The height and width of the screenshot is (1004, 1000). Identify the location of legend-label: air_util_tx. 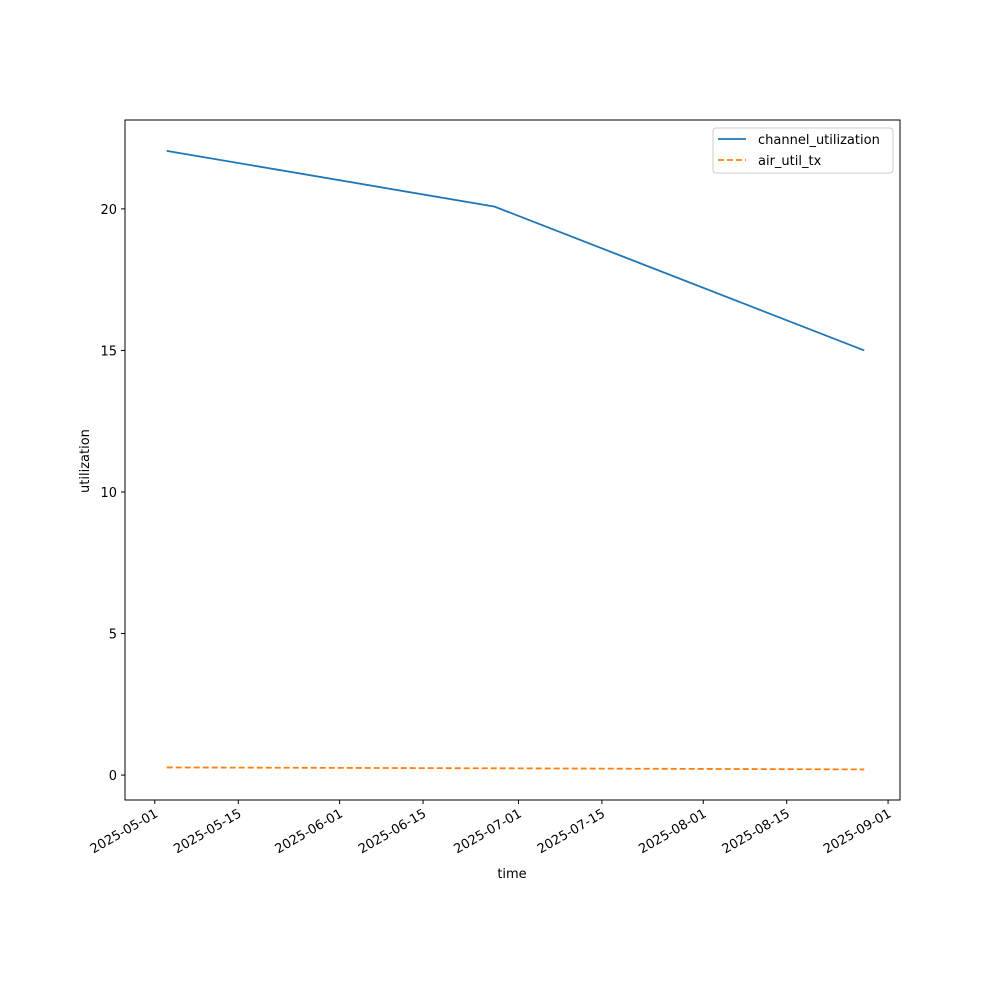
(790, 161).